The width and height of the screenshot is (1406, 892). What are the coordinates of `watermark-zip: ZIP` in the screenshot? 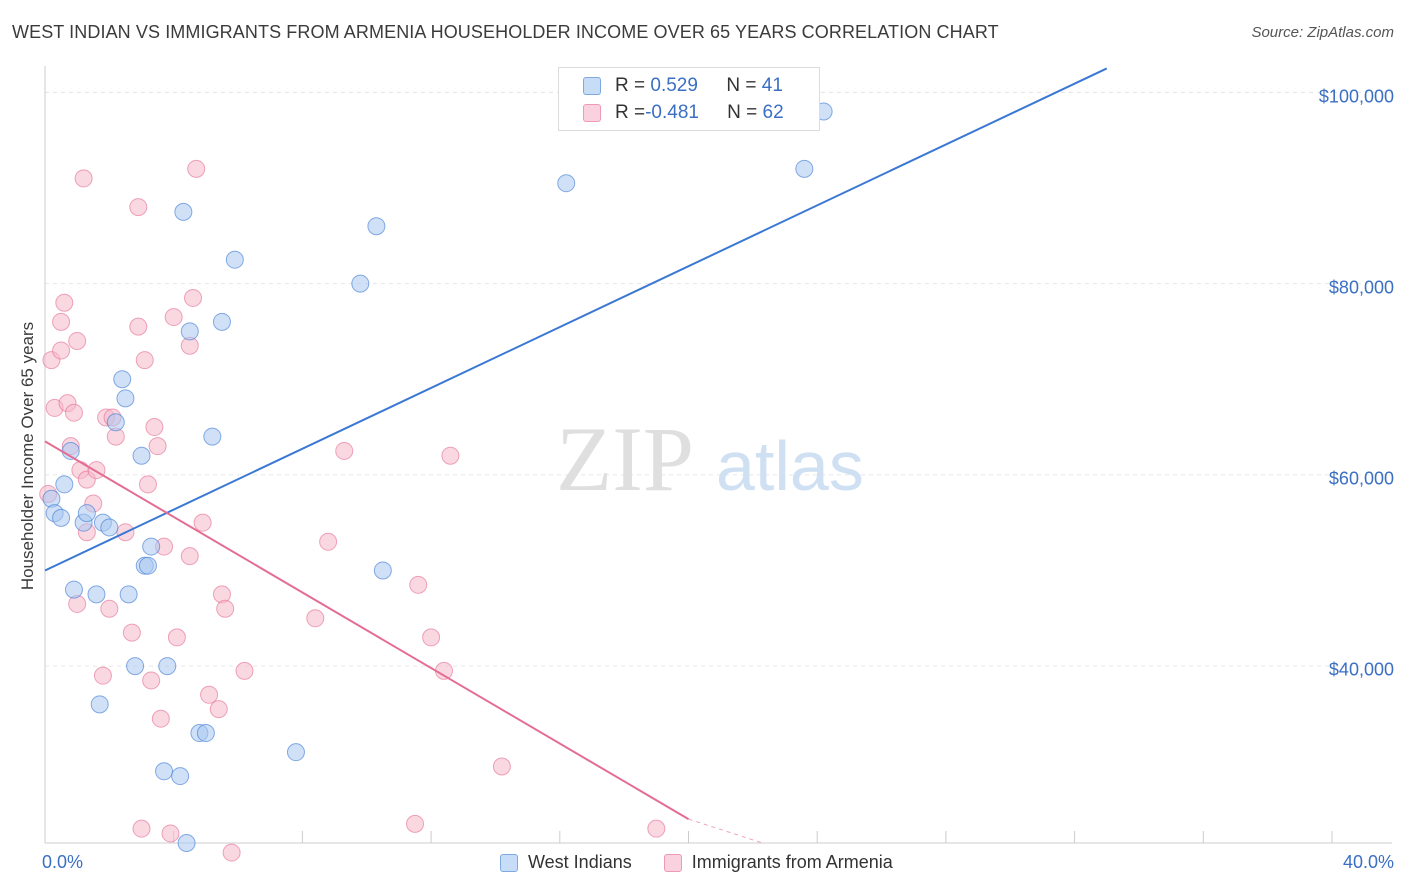 It's located at (625, 459).